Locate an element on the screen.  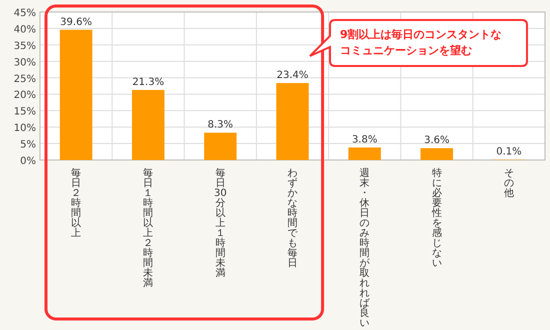
y-tick-label: 10% is located at coordinates (25, 128).